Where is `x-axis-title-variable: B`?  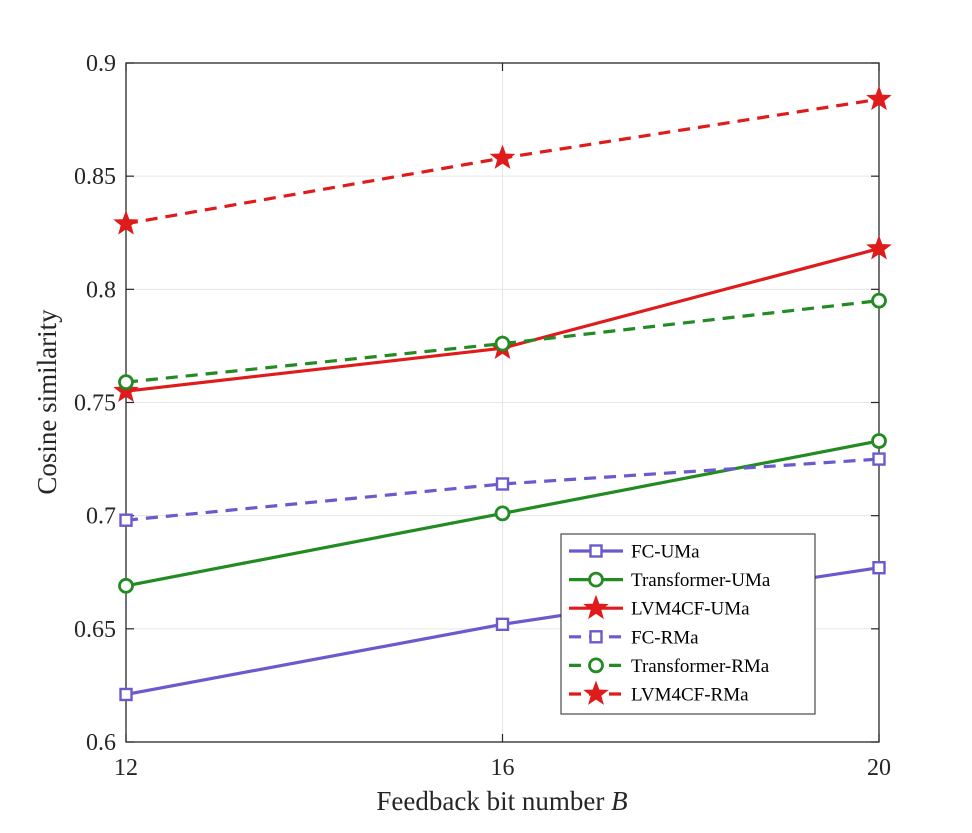 x-axis-title-variable: B is located at coordinates (619, 801).